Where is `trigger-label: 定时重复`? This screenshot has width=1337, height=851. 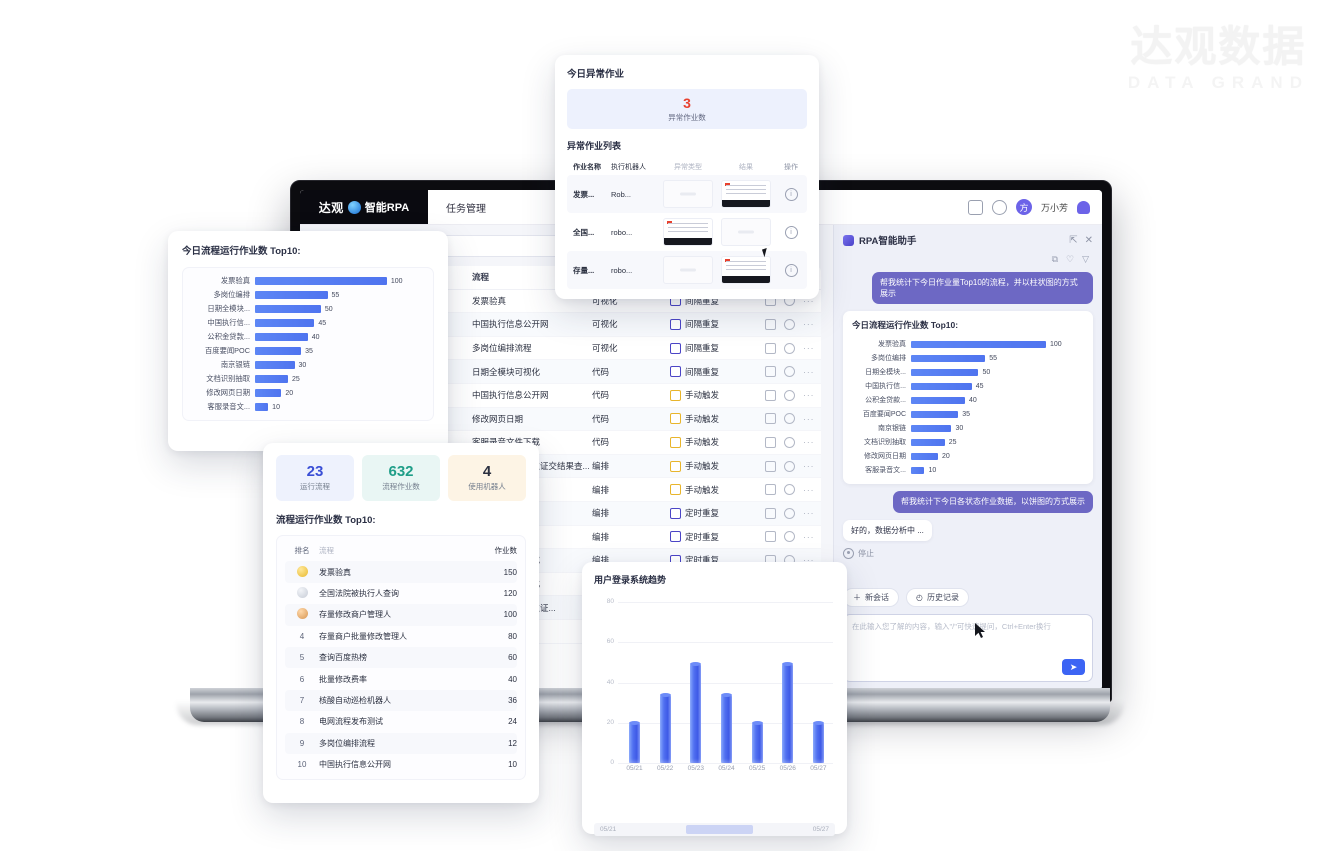
trigger-label: 定时重复 is located at coordinates (702, 536).